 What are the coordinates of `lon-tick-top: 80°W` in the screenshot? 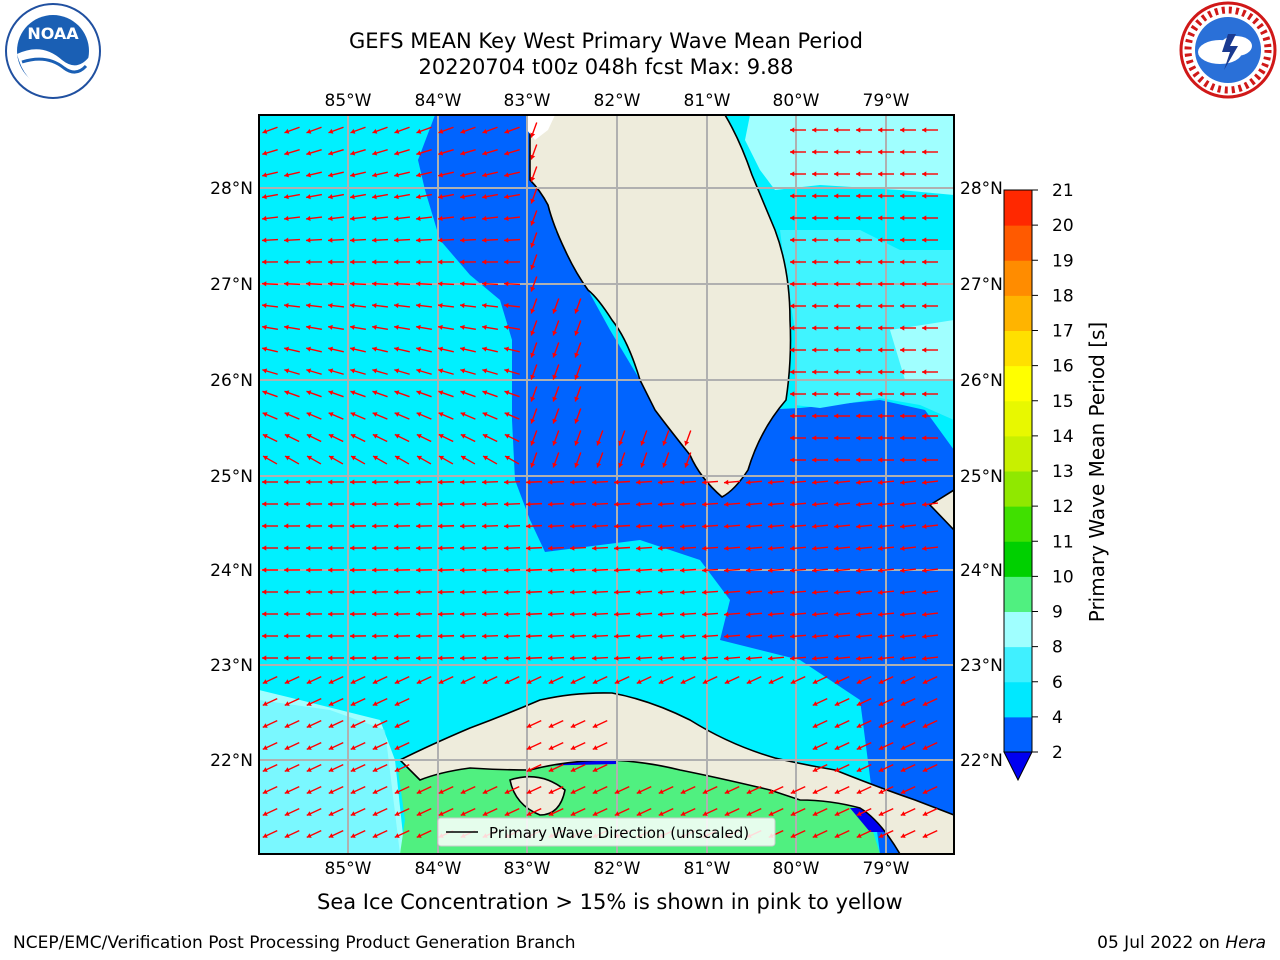 It's located at (796, 101).